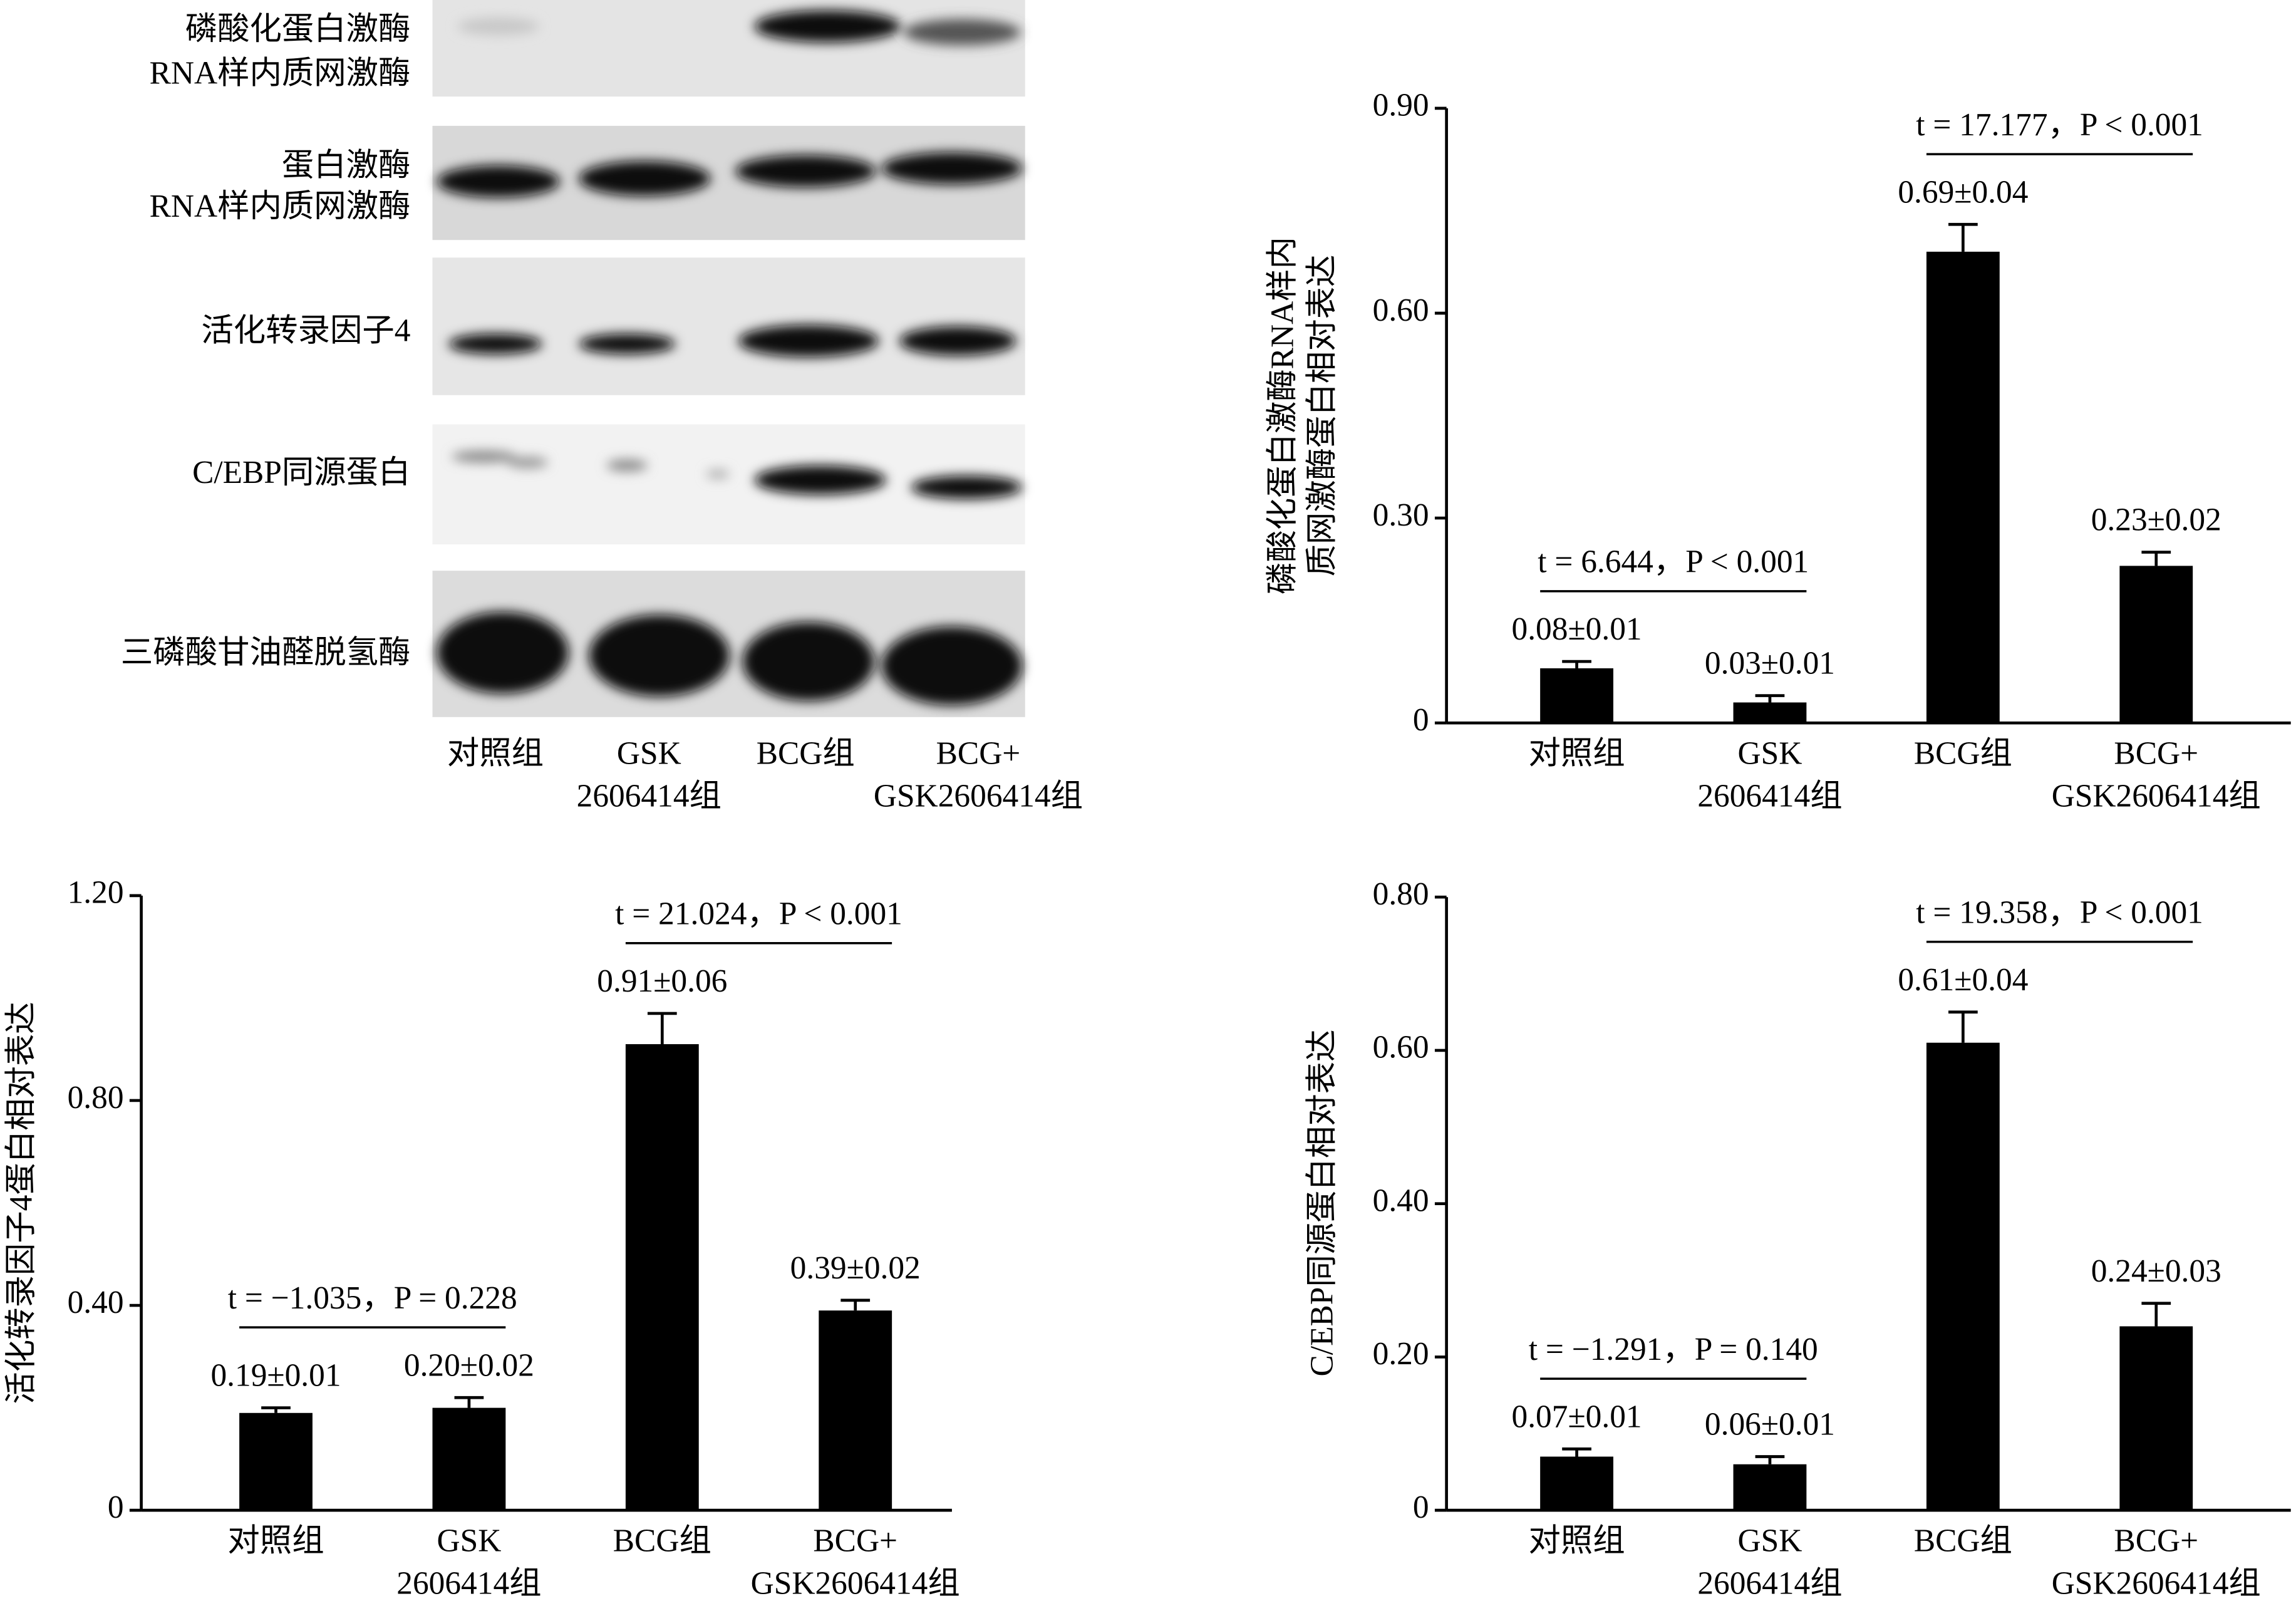 The image size is (2296, 1601). I want to click on significance-label: t = 6.644，P < 0.001, so click(1673, 562).